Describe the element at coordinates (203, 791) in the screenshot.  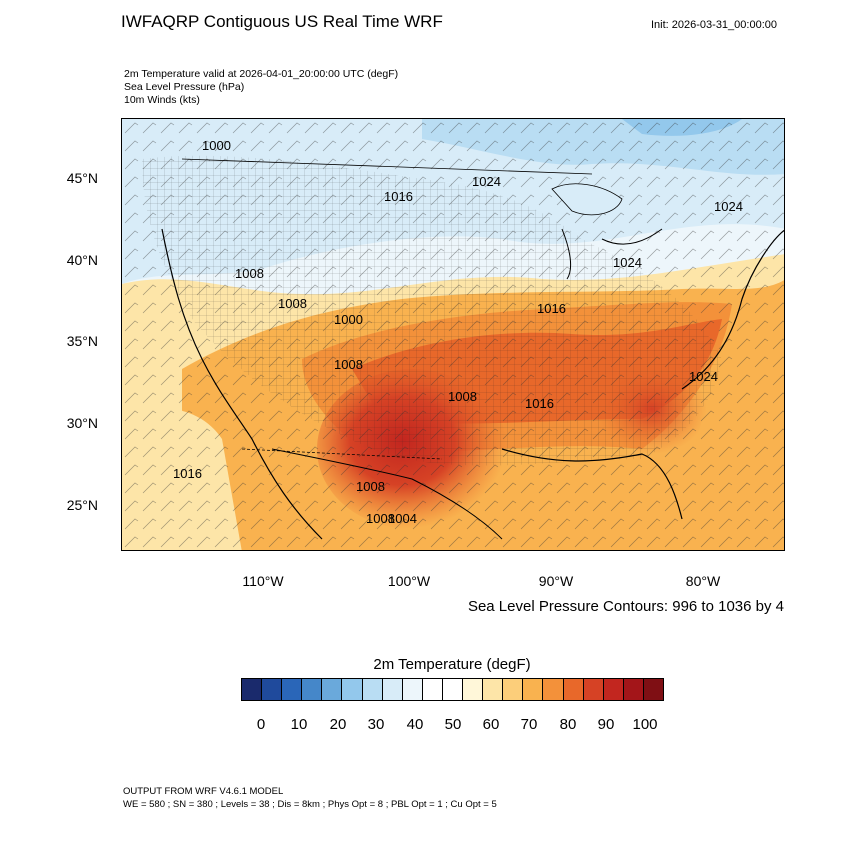
I see `model-info: OUTPUT FROM WRF V4.6.1 MODEL` at that location.